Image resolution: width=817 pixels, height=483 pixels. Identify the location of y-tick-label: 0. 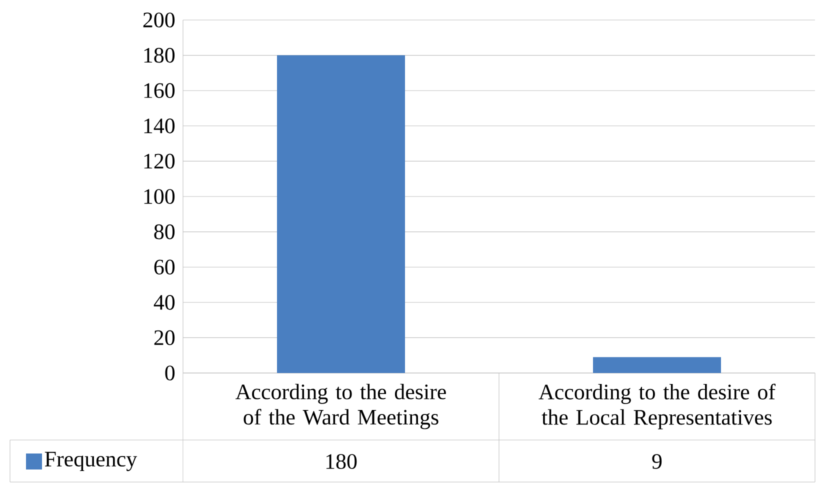
(170, 373).